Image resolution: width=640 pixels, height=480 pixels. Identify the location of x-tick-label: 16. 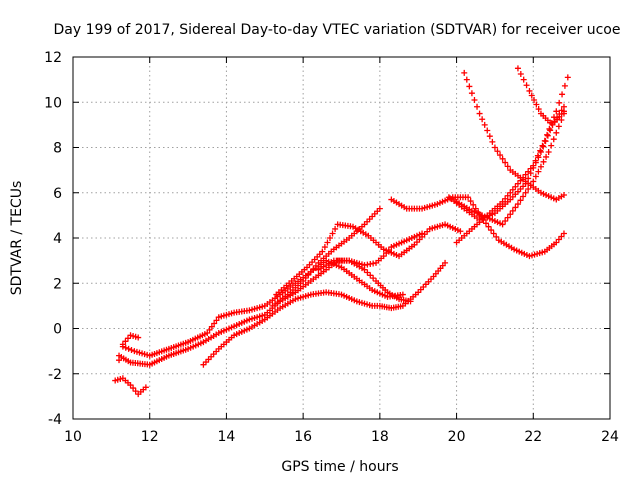
(303, 437).